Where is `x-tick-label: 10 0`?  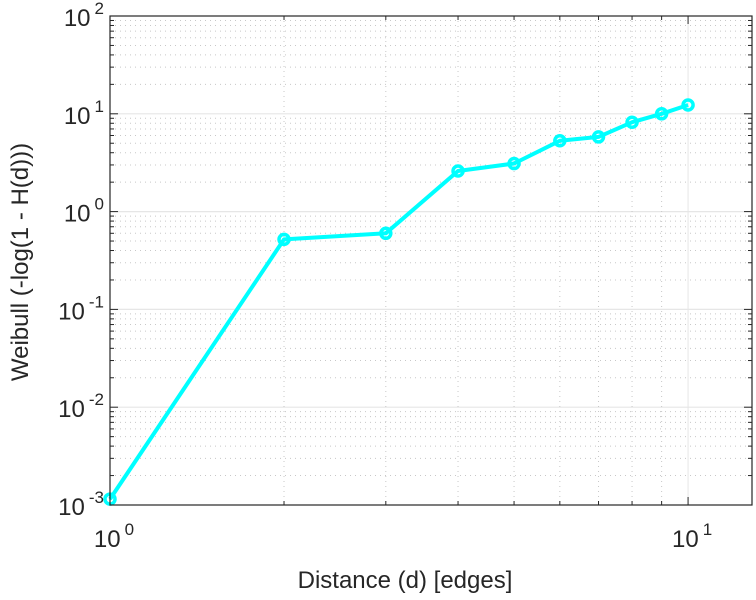 x-tick-label: 10 0 is located at coordinates (114, 536).